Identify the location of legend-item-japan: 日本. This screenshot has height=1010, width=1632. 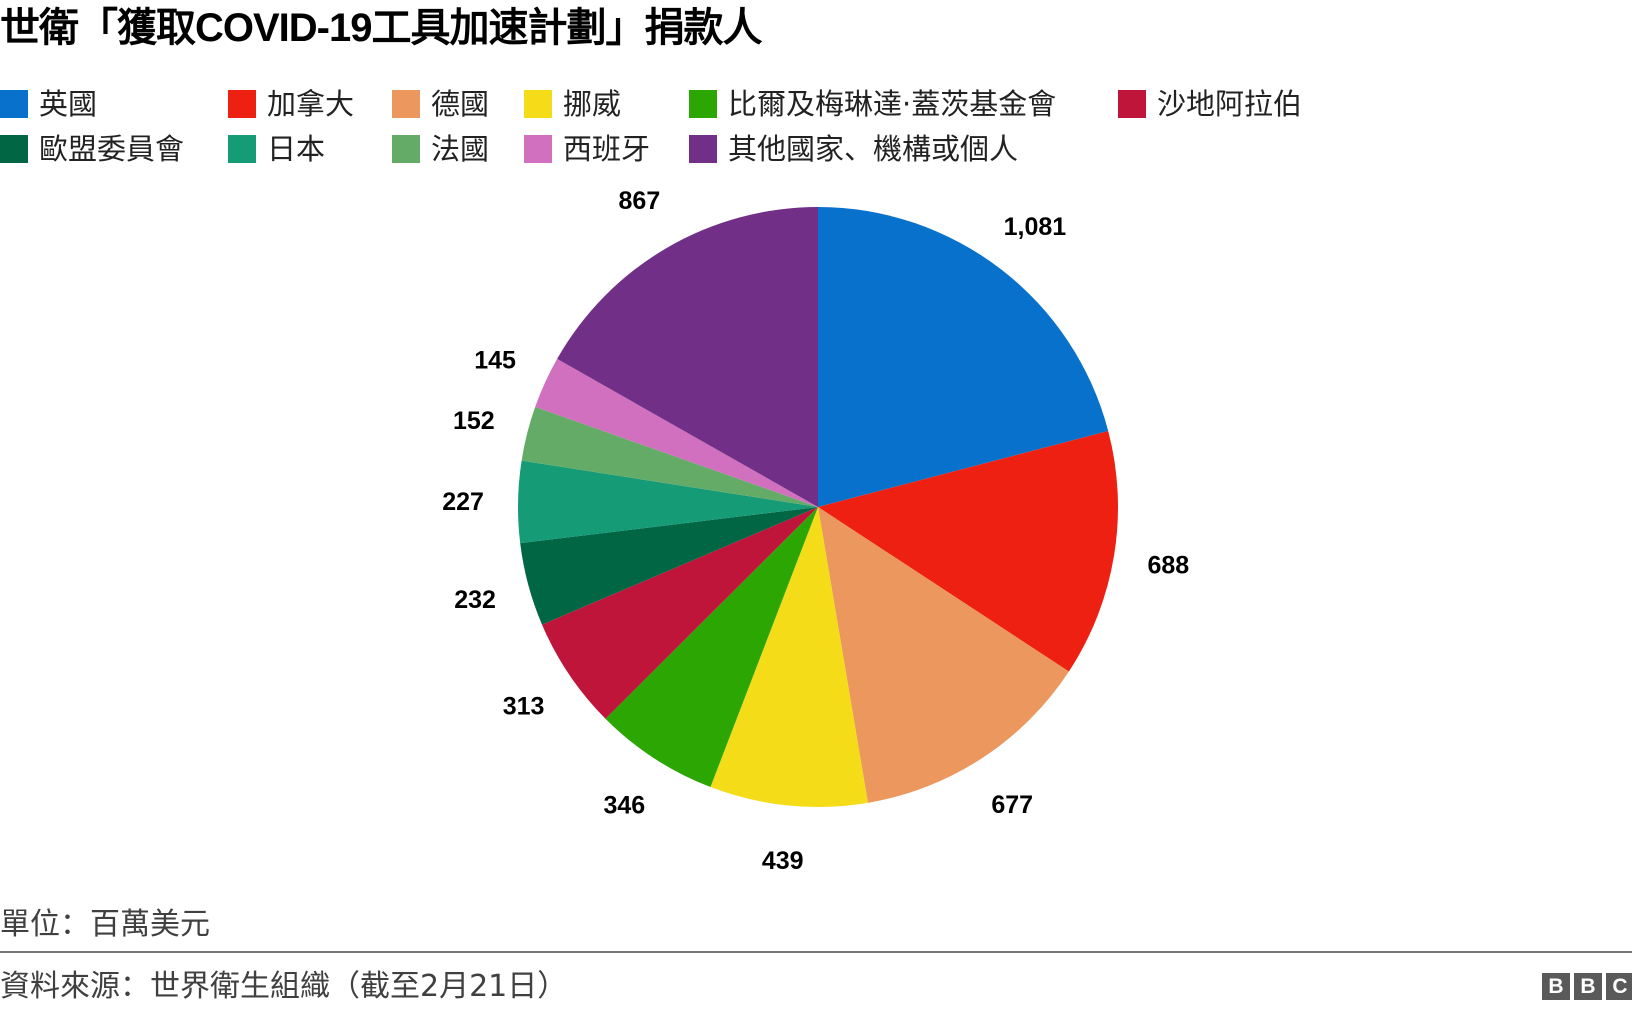
(276, 149).